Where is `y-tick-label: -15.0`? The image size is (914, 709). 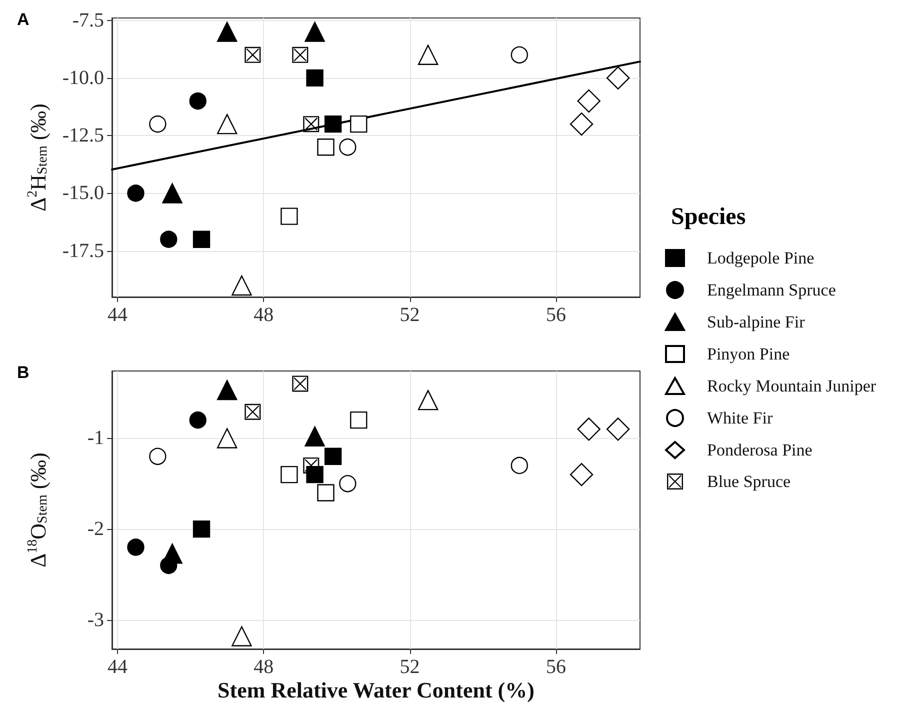 y-tick-label: -15.0 is located at coordinates (83, 193).